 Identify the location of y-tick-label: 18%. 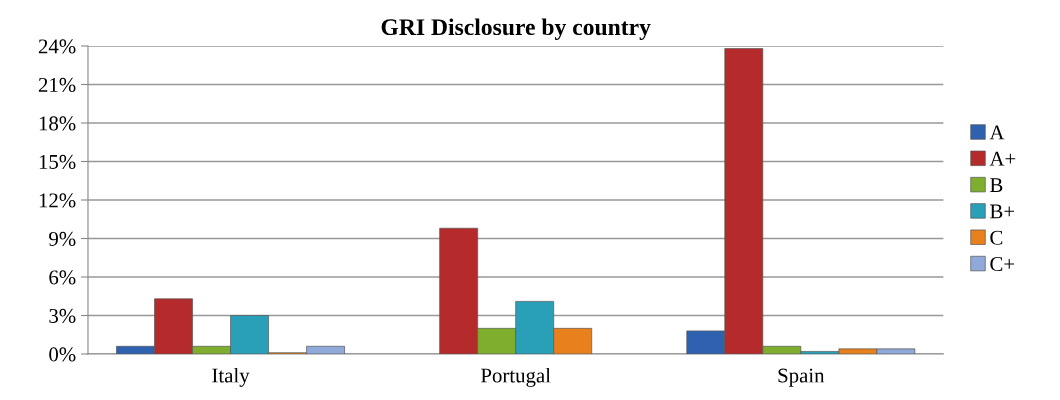
(57, 123).